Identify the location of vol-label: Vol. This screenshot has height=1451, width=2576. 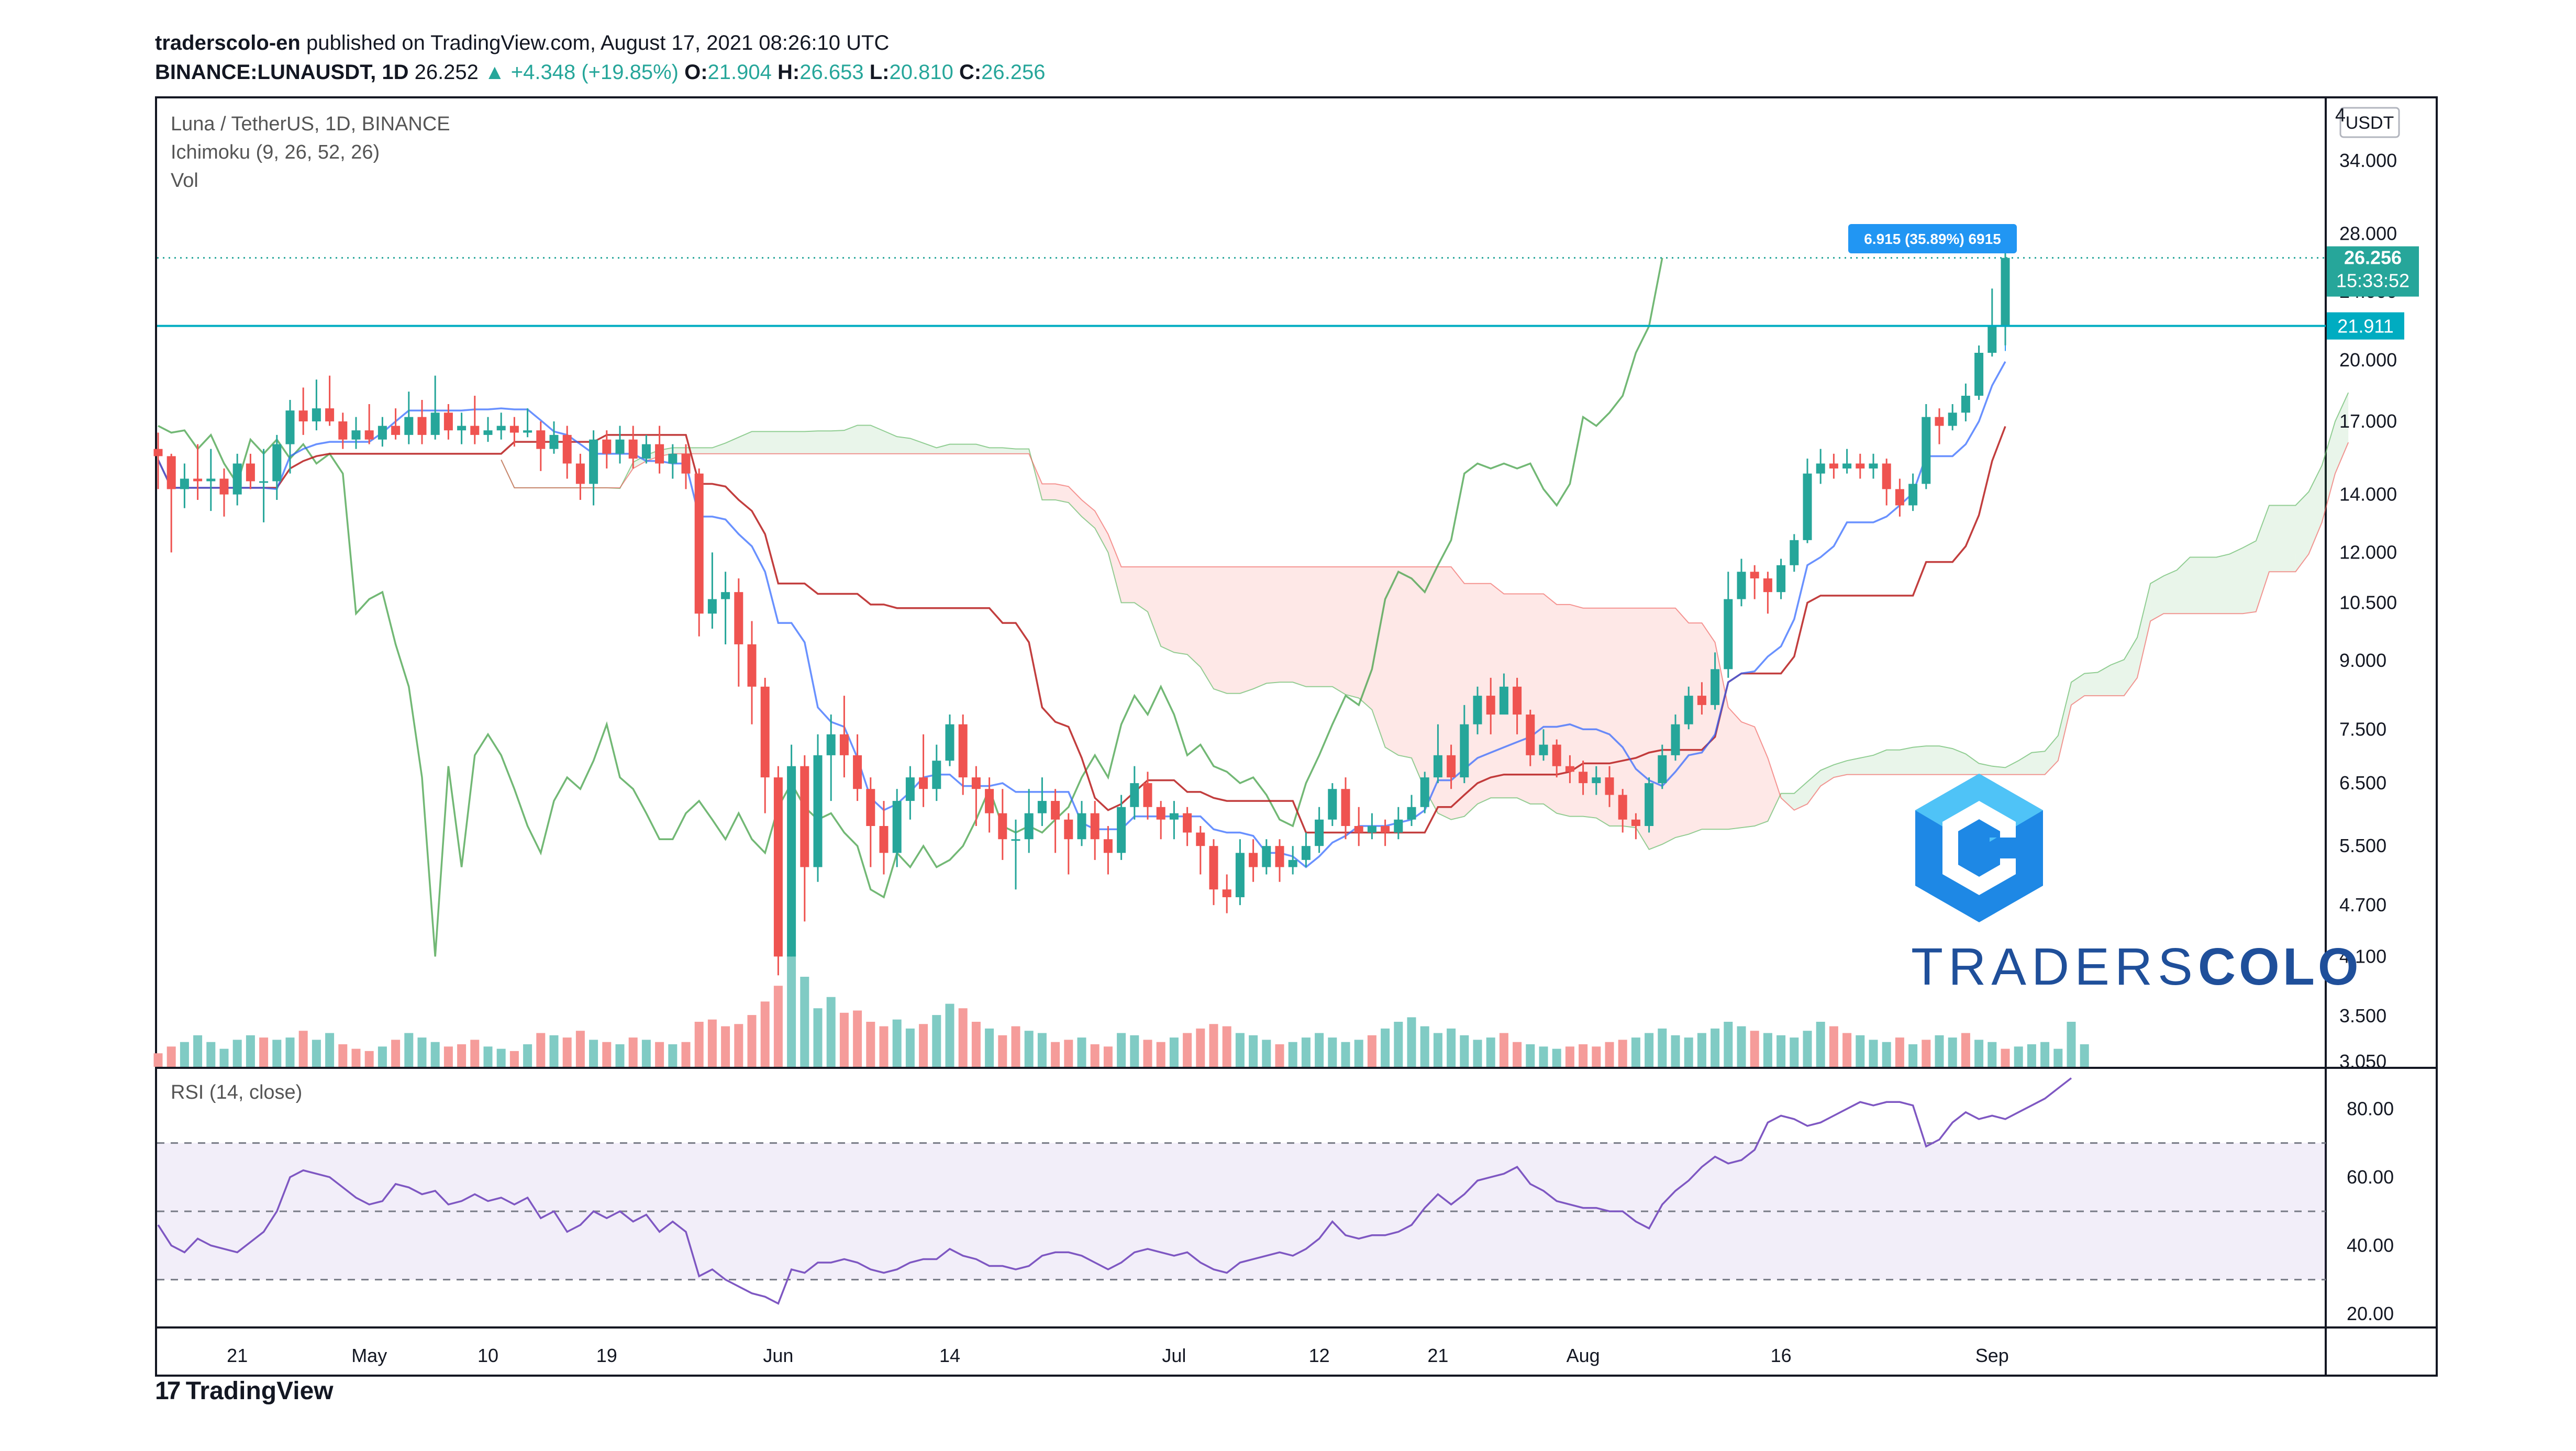
(184, 181).